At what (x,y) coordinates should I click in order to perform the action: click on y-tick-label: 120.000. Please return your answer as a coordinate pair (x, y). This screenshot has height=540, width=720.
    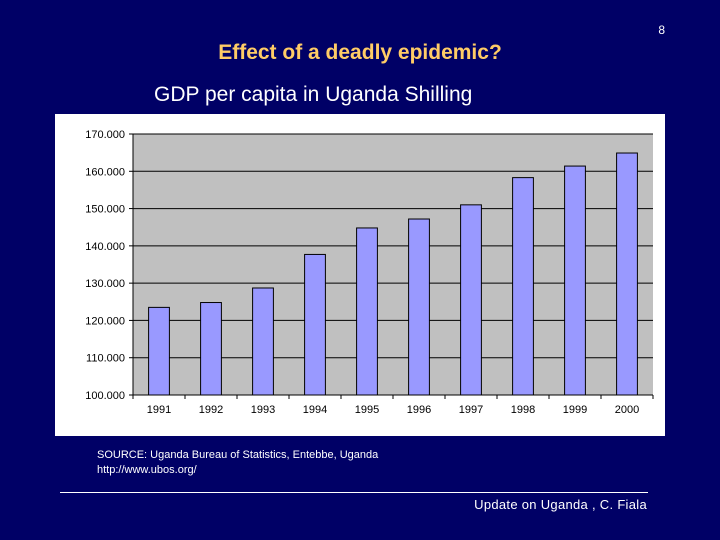
    Looking at the image, I should click on (105, 321).